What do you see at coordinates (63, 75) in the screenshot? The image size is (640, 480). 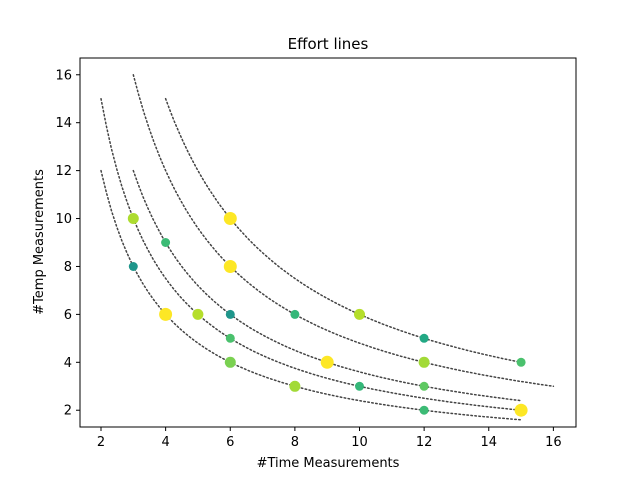 I see `y-tick-label: 16` at bounding box center [63, 75].